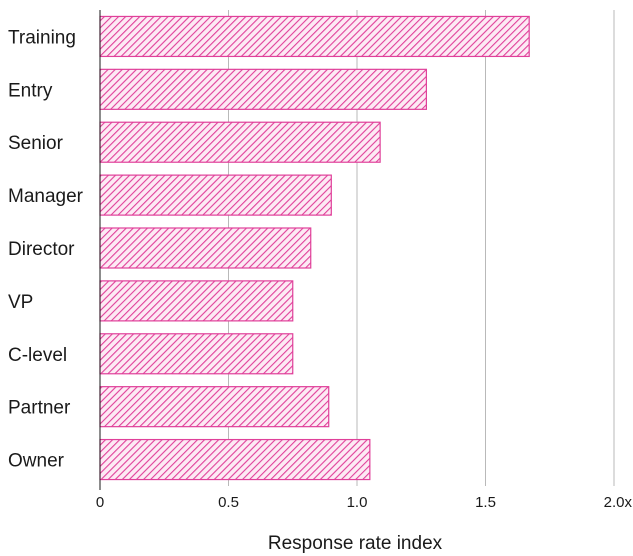  I want to click on x-tick-label-3: 1.5, so click(485, 502).